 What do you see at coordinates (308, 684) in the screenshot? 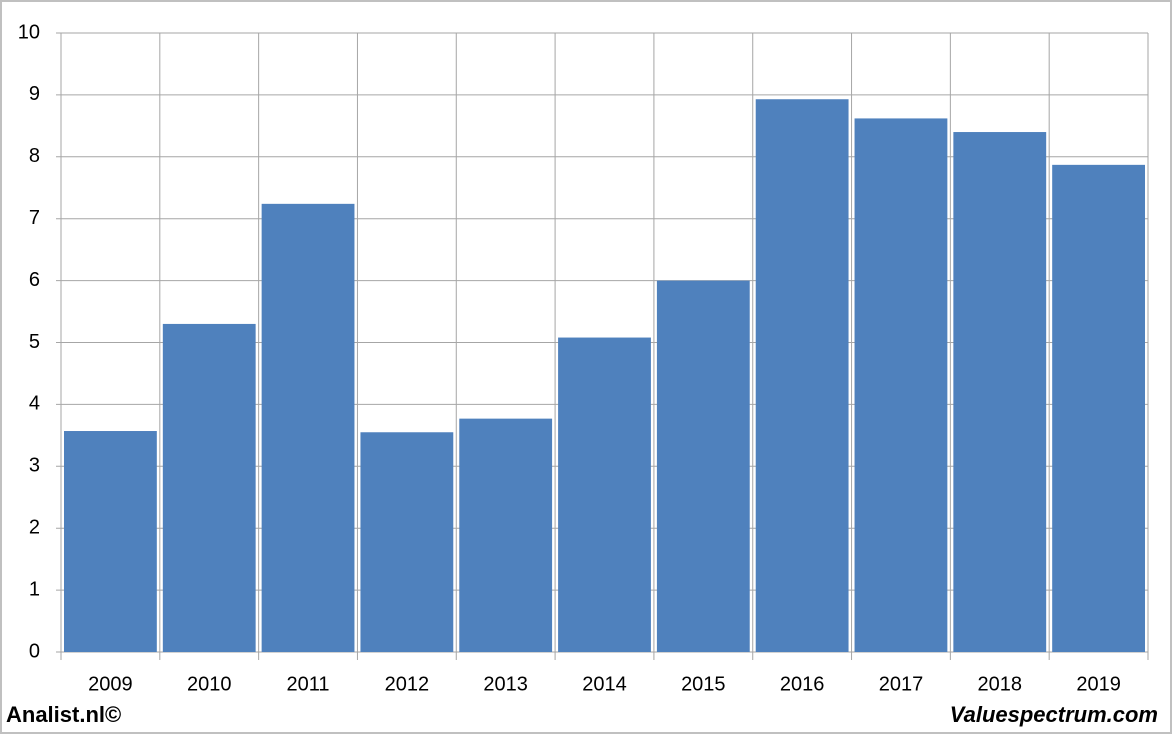
I see `x-tick-label: 2011` at bounding box center [308, 684].